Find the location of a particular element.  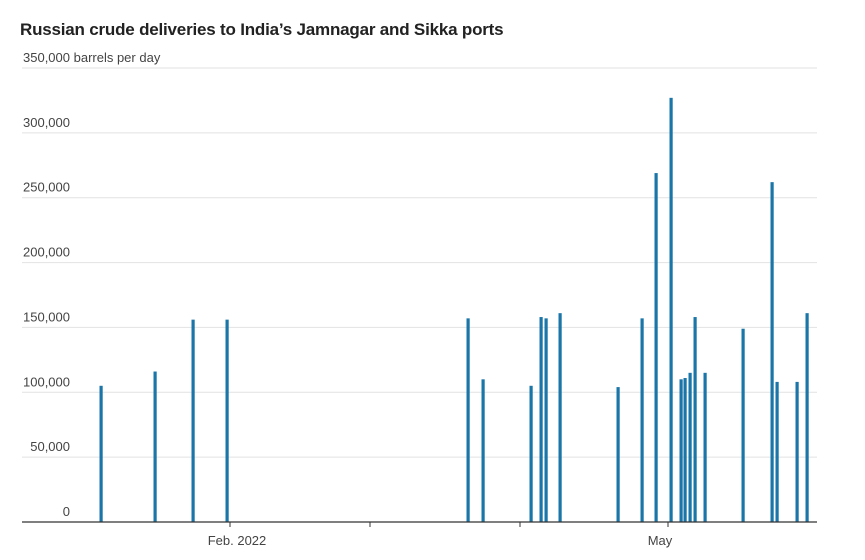

x-axis: Feb. 2022 May is located at coordinates (419, 534).